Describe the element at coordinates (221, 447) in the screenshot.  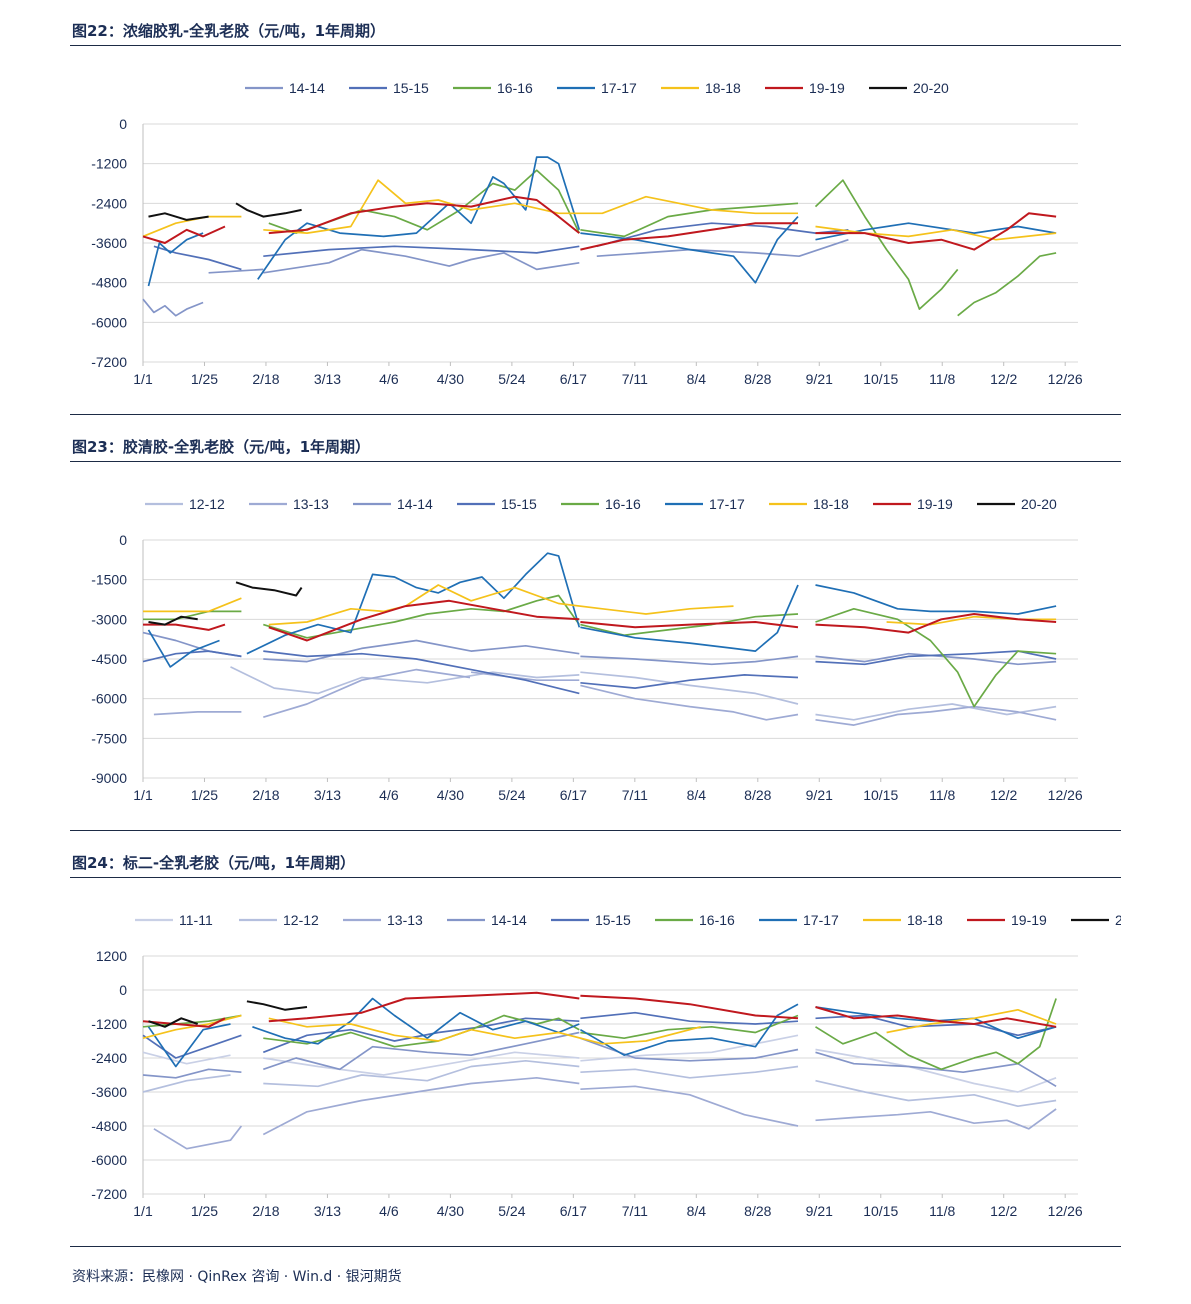
I see `chart-title-2: 图23：胶清胶-全乳老胶（元/吨，1年周期）` at that location.